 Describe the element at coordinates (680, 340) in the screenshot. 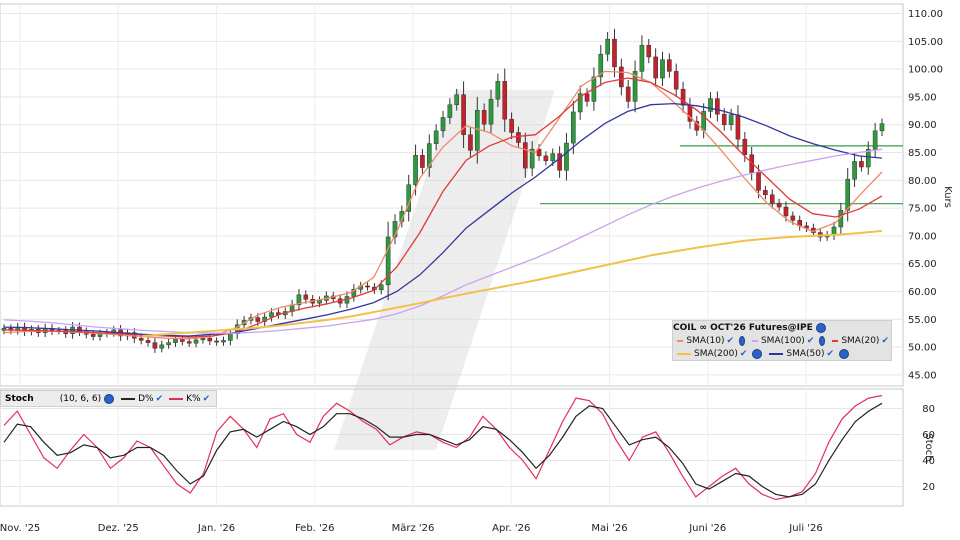

I see `legend-swatch-sma10` at that location.